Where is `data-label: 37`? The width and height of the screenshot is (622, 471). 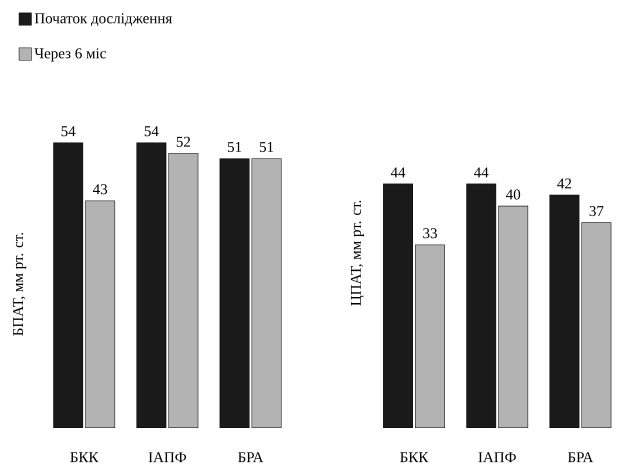 data-label: 37 is located at coordinates (597, 211).